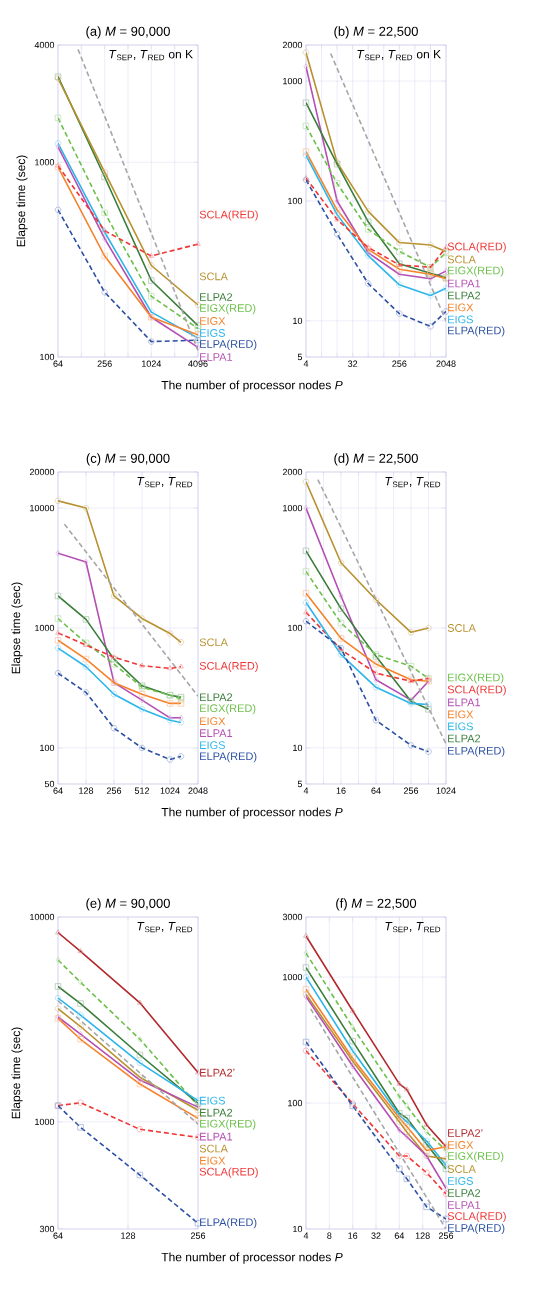 The image size is (553, 1302). Describe the element at coordinates (151, 55) in the screenshot. I see `chart-subtitle: T$_{SEP}$, T$_{RED}$ on K` at that location.